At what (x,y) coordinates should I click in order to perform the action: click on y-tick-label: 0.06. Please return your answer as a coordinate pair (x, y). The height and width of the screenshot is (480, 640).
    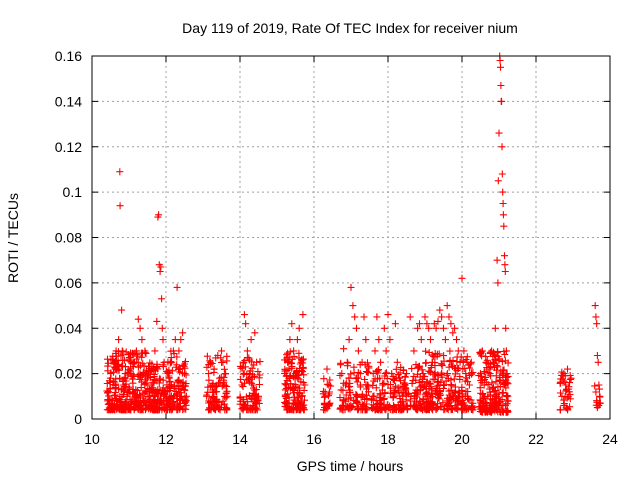
    Looking at the image, I should click on (68, 283).